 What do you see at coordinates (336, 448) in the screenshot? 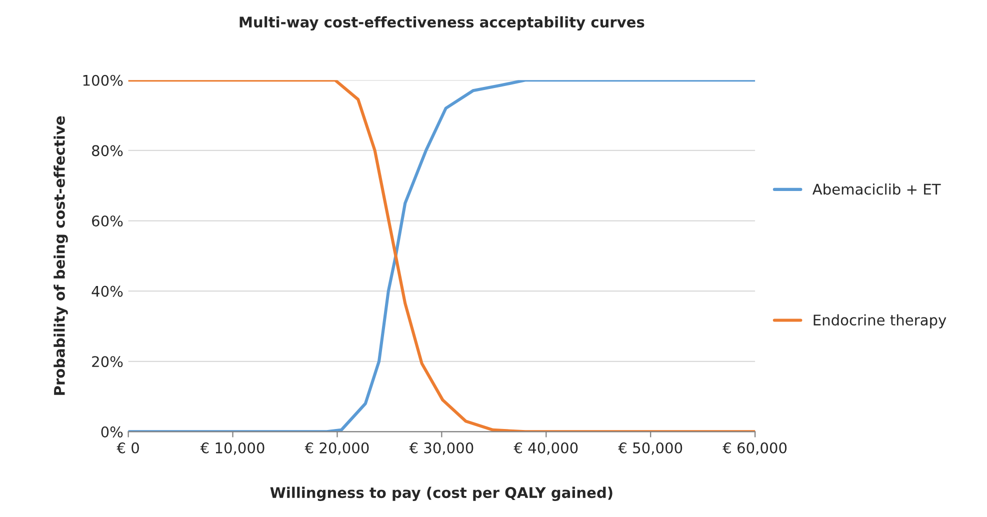
I see `x-tick-label: € 20,000` at bounding box center [336, 448].